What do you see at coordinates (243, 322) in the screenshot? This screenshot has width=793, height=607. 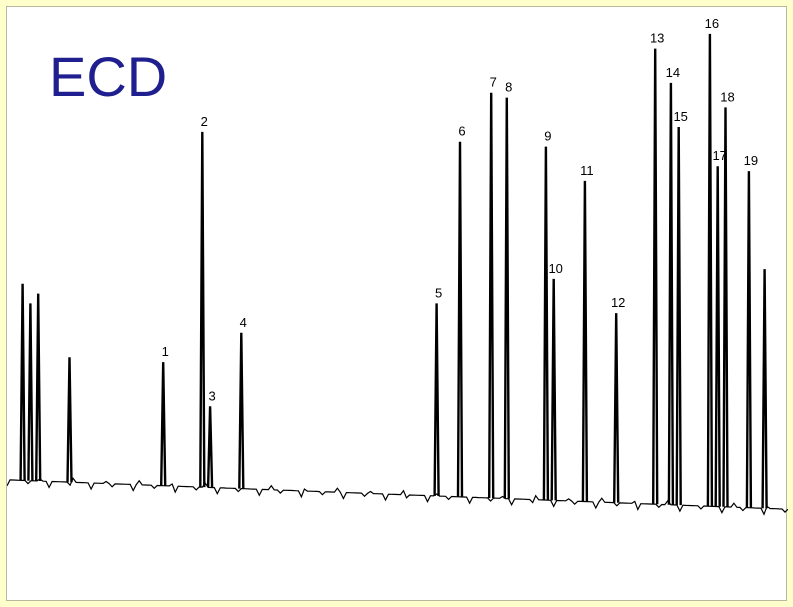 I see `peak-label-4: 4` at bounding box center [243, 322].